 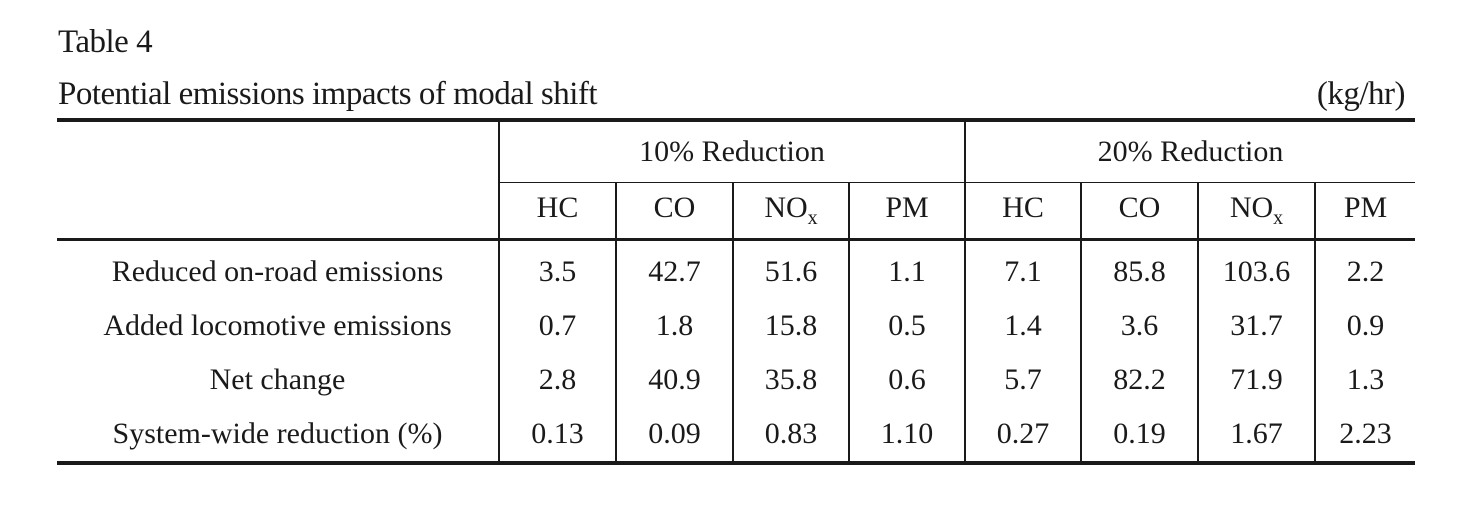 What do you see at coordinates (906, 436) in the screenshot?
I see `table-cell: 1.10` at bounding box center [906, 436].